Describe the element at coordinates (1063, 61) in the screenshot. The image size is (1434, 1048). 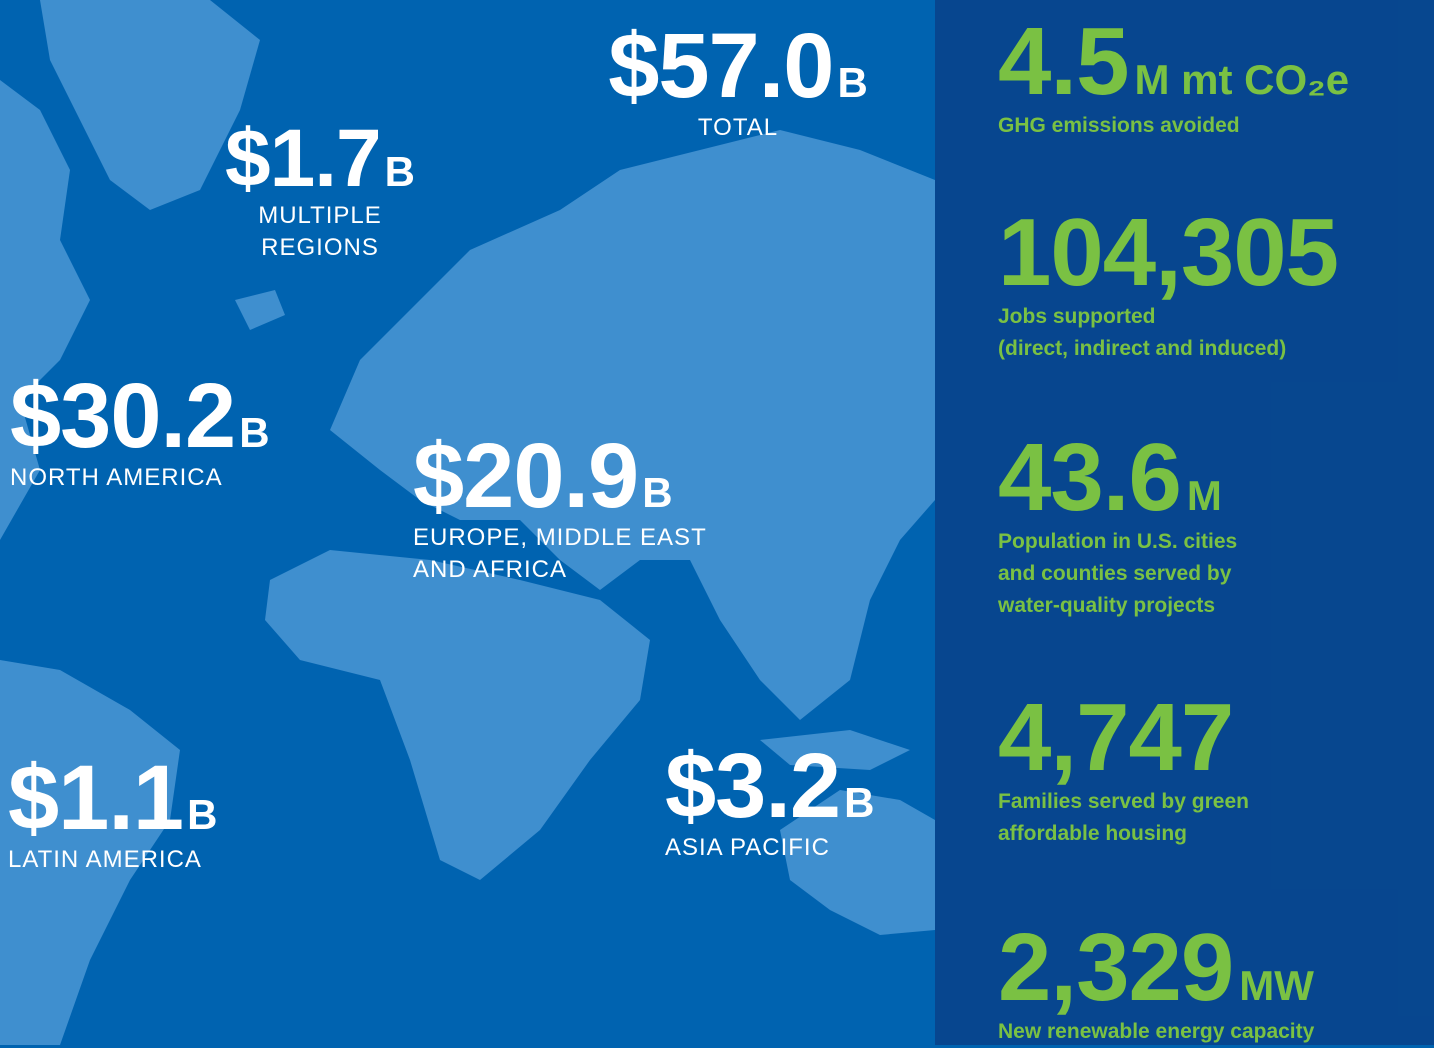
I see `stat-value: 4.5` at that location.